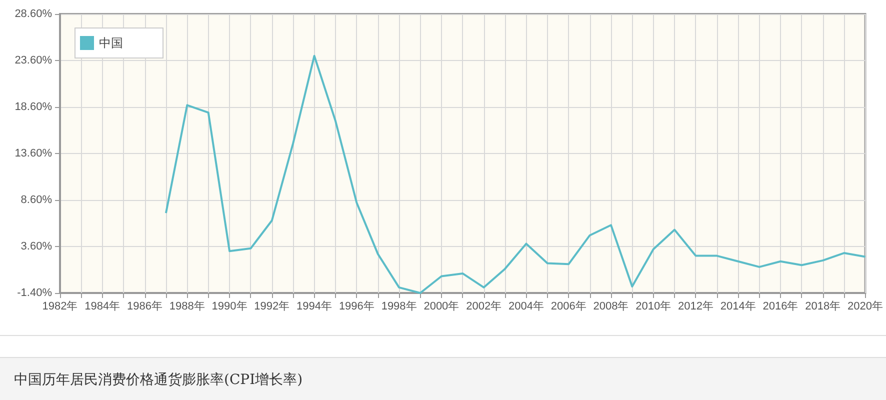 Image resolution: width=886 pixels, height=400 pixels. I want to click on x-tick-label: 2006年, so click(568, 306).